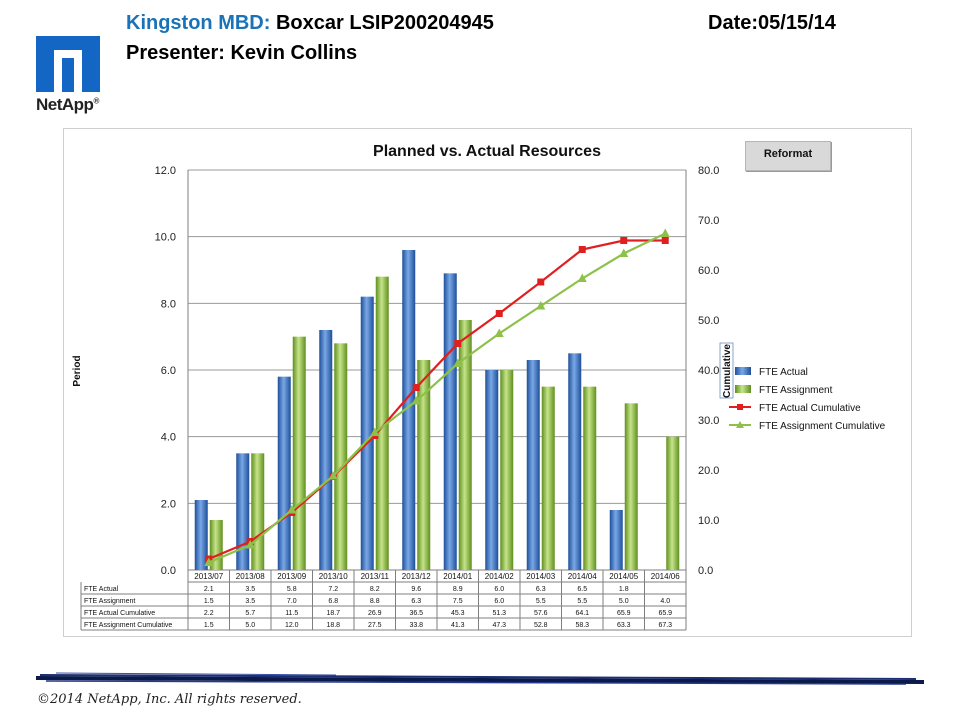 The width and height of the screenshot is (960, 720). What do you see at coordinates (198, 23) in the screenshot?
I see `brand-label: Kingston MBD:` at bounding box center [198, 23].